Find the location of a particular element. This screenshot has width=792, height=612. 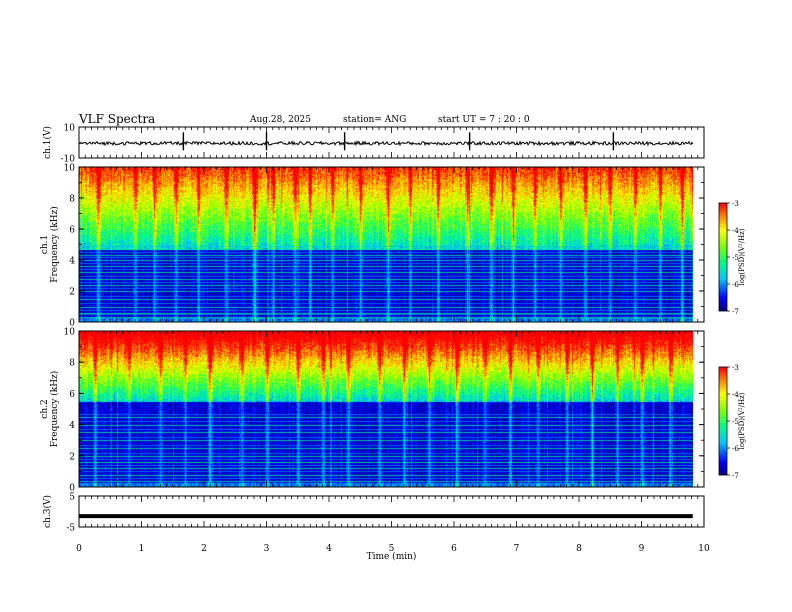

x-axis-label: Time (min) is located at coordinates (392, 556).